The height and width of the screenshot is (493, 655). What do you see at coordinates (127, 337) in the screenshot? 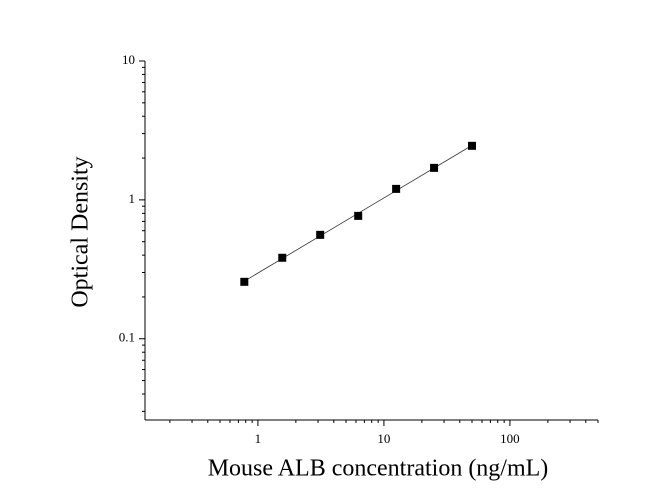
I see `y-tick-label: 0.1` at bounding box center [127, 337].